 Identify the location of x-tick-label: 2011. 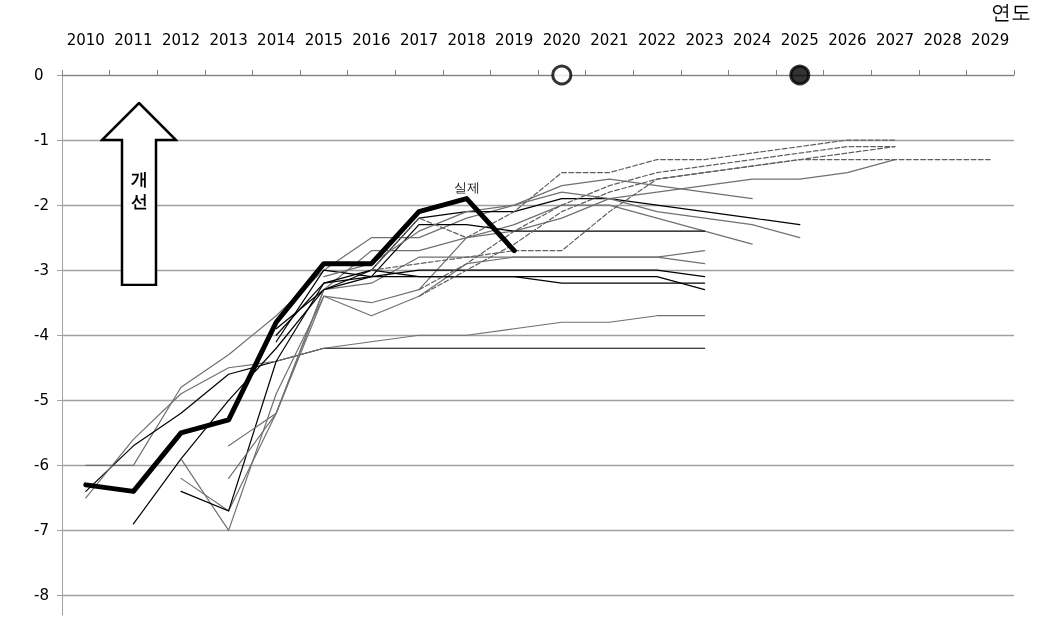
(133, 39).